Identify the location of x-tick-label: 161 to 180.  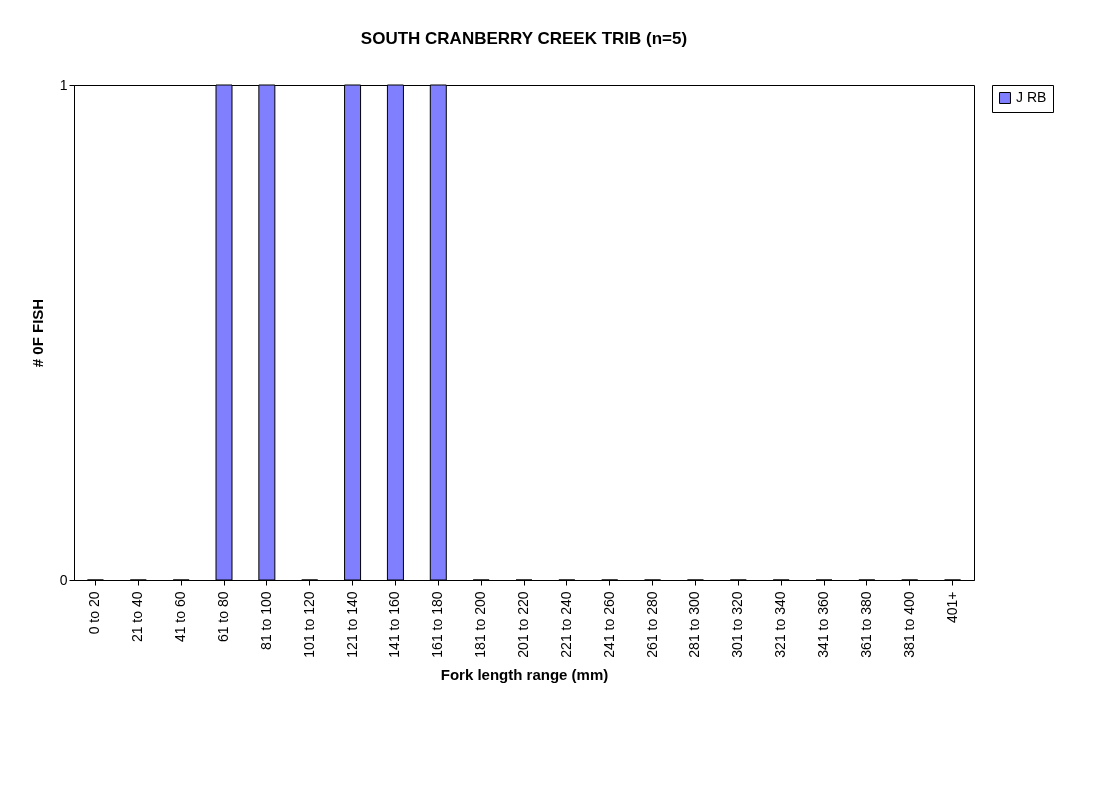
(437, 624).